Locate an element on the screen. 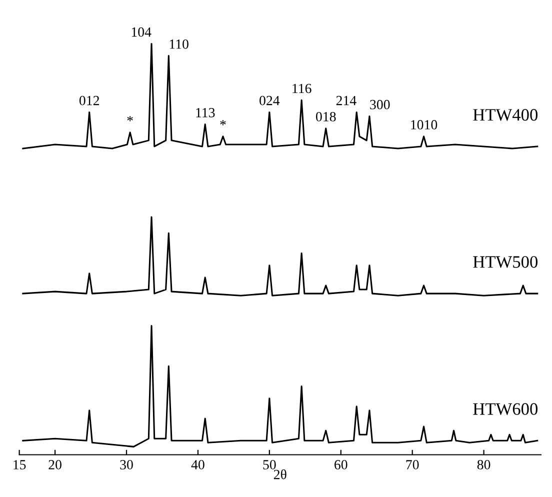 This screenshot has height=497, width=552. x-tick-label: 60 is located at coordinates (341, 465).